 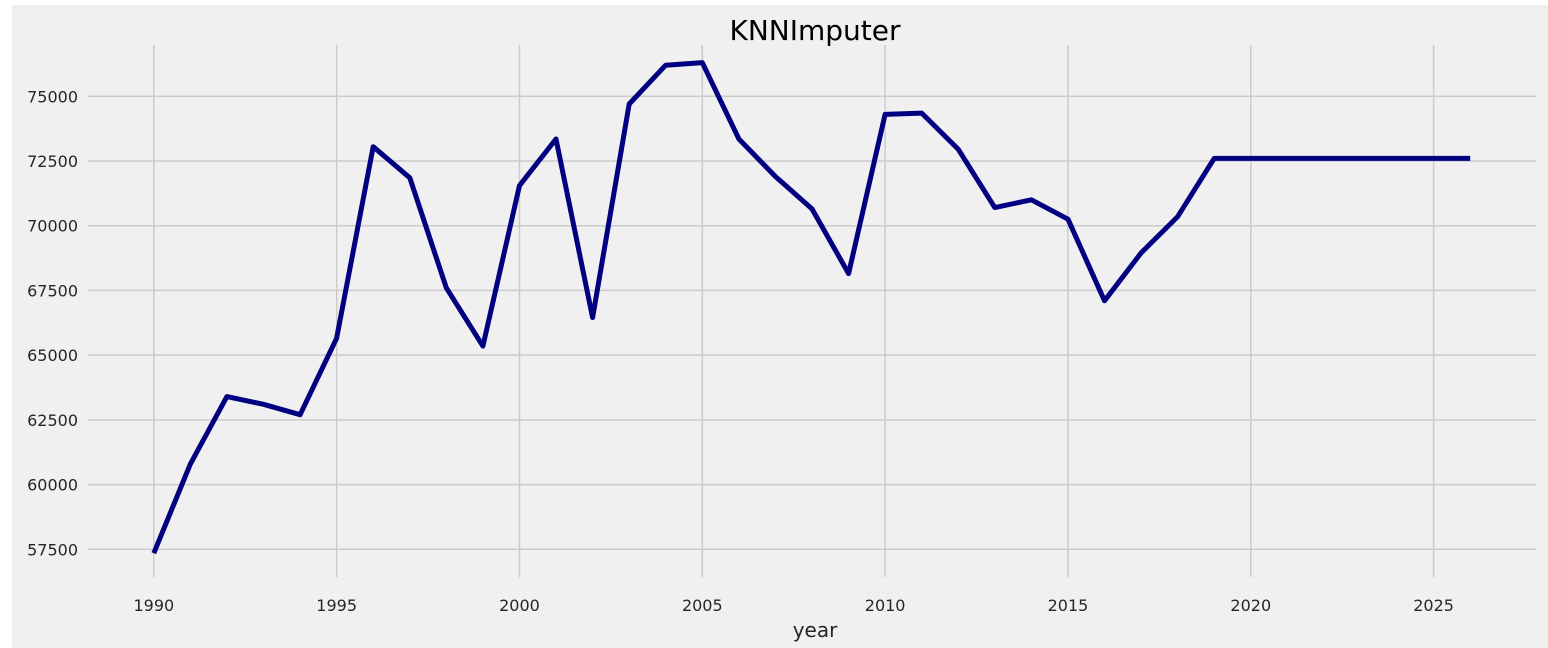 What do you see at coordinates (52, 226) in the screenshot?
I see `y-tick-label: 70000` at bounding box center [52, 226].